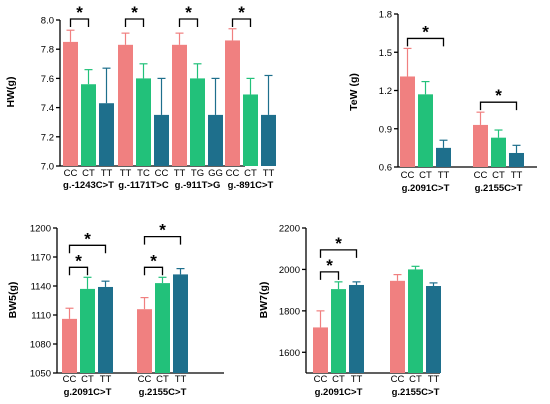 The height and width of the screenshot is (404, 550). Describe the element at coordinates (47, 21) in the screenshot. I see `y-tick-label: 8.0` at that location.